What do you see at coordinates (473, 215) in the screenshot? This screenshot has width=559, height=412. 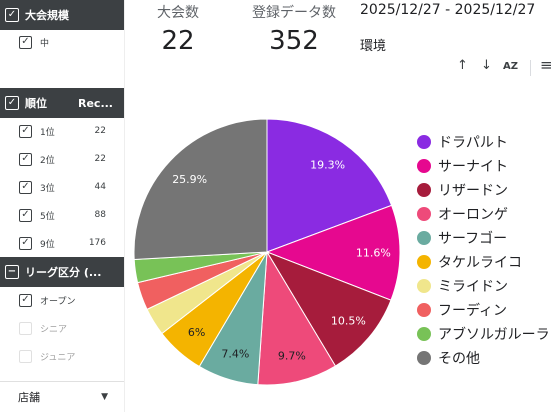 I see `legend-label-4: オーロンゲ` at bounding box center [473, 215].